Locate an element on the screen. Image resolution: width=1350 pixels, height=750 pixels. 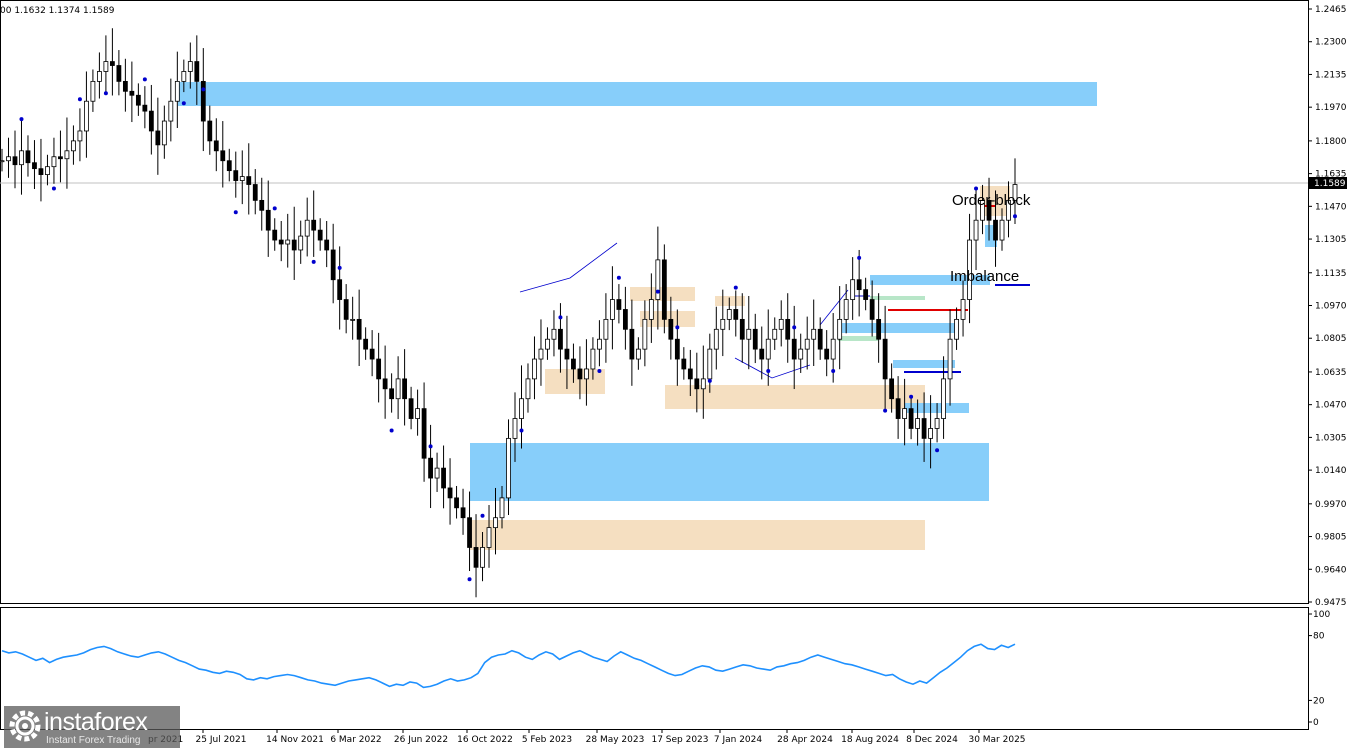
y-tick-label: 1.2135 is located at coordinates (1331, 75).